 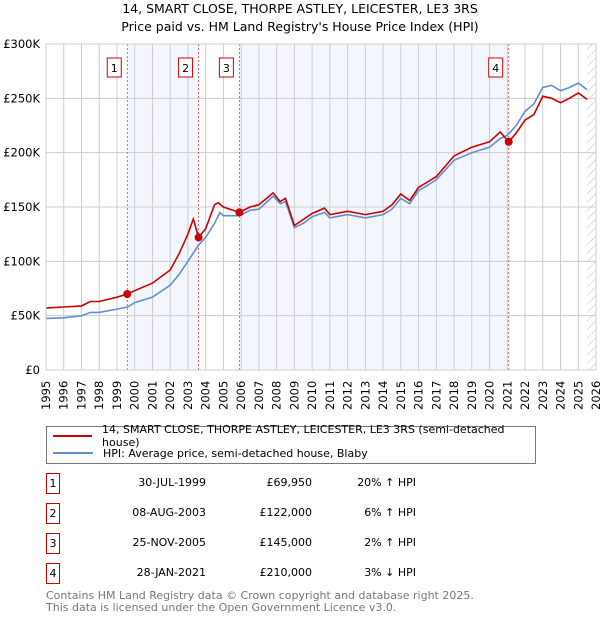 I want to click on x-tick-label: 2009, so click(x=294, y=395).